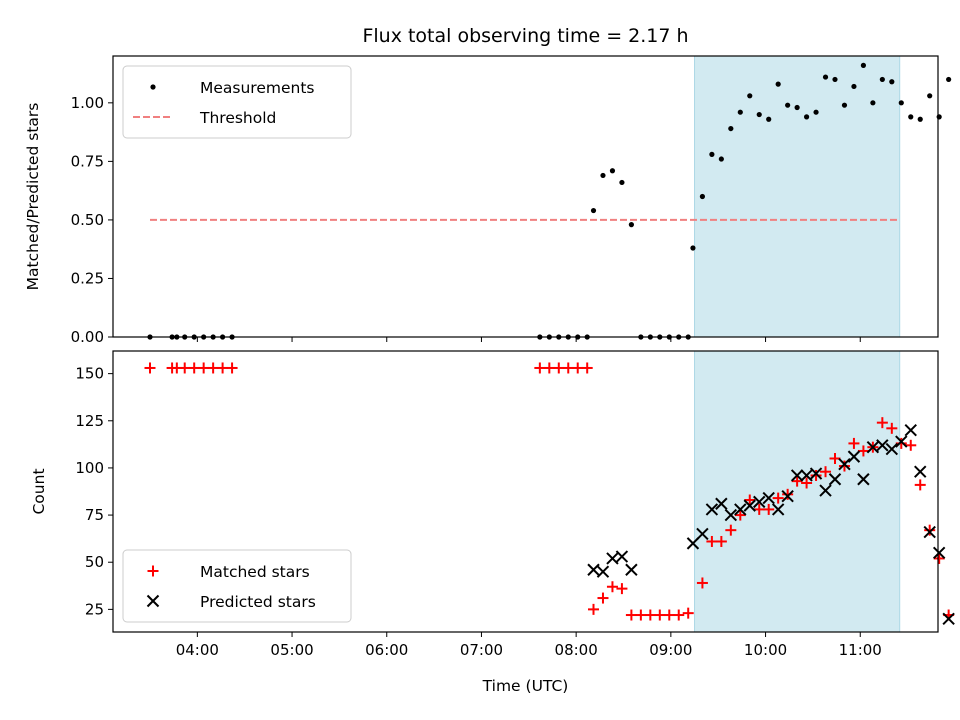 The image size is (960, 720). Describe the element at coordinates (257, 88) in the screenshot. I see `top-legend-label: Measurements` at that location.